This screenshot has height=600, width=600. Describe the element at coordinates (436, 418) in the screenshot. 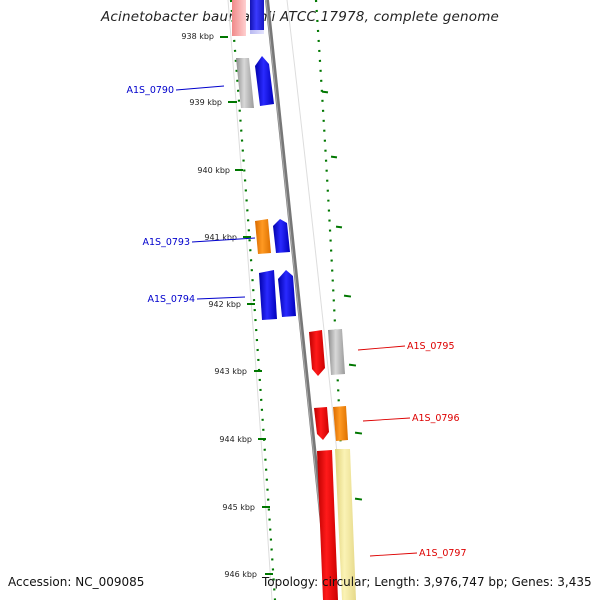

I see `gene-label-a1s-0796: A1S_0796` at that location.